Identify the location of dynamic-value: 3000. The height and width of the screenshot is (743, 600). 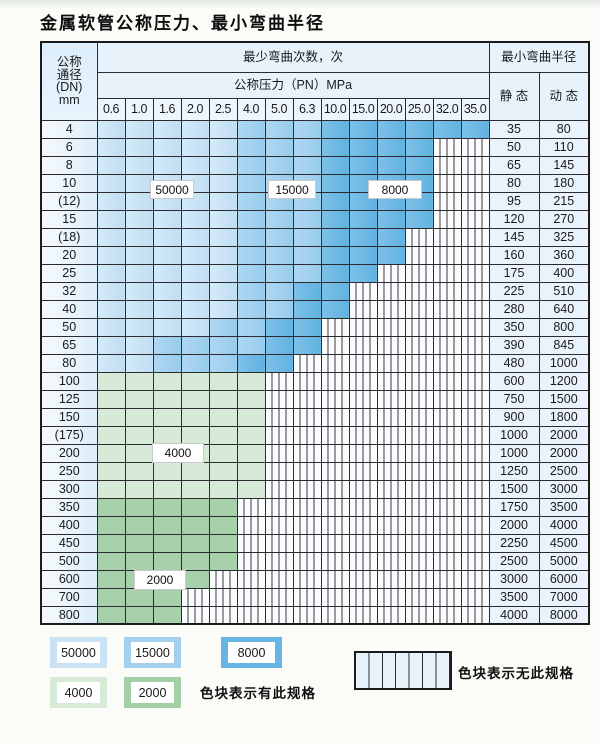
(564, 489).